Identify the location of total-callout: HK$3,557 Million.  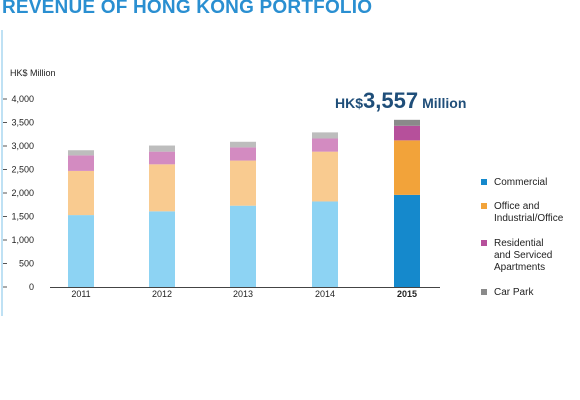
(400, 100).